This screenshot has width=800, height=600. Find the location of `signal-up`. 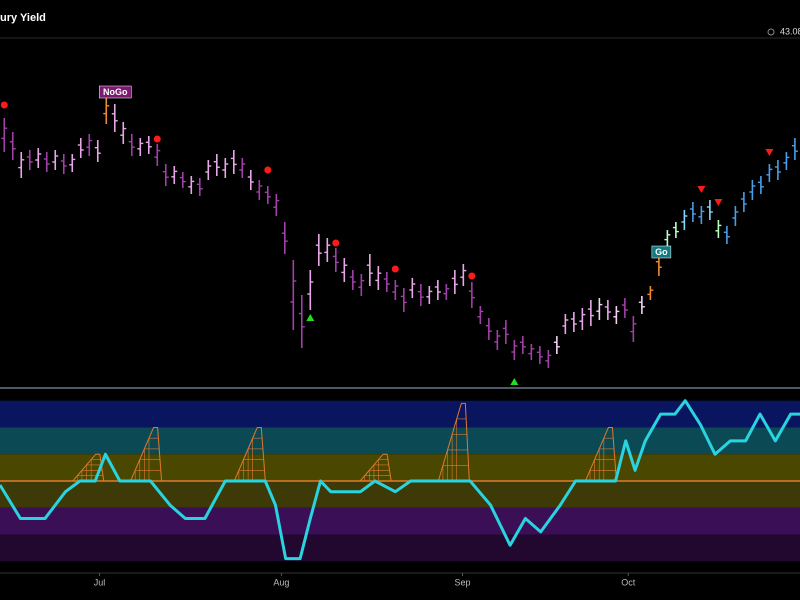

signal-up is located at coordinates (514, 381).